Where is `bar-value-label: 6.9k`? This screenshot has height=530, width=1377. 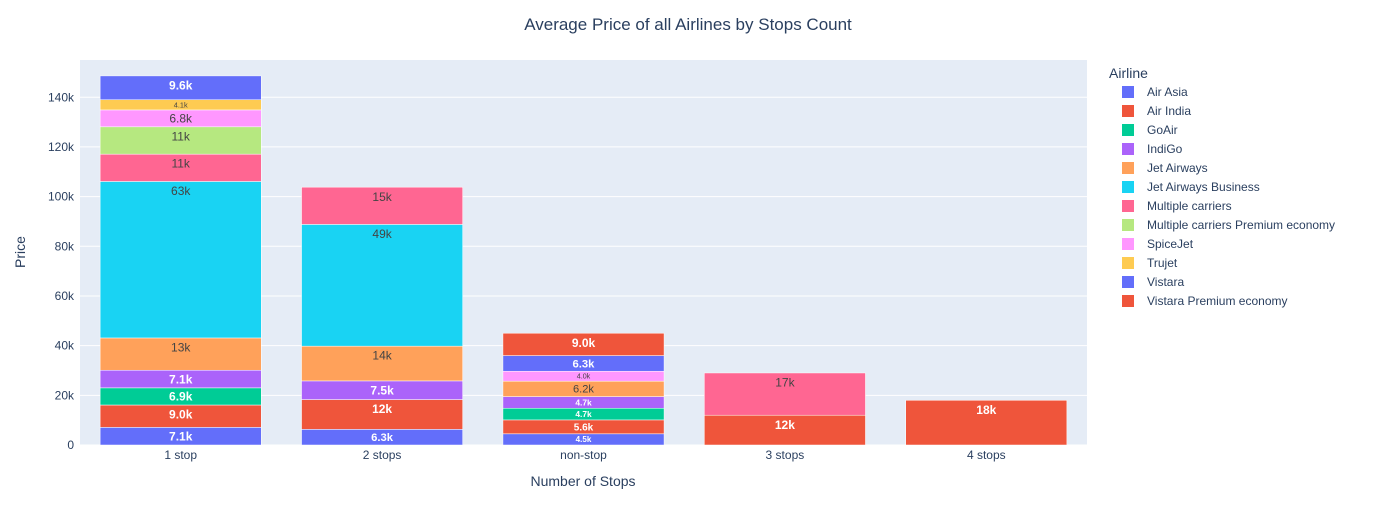
bar-value-label: 6.9k is located at coordinates (181, 397).